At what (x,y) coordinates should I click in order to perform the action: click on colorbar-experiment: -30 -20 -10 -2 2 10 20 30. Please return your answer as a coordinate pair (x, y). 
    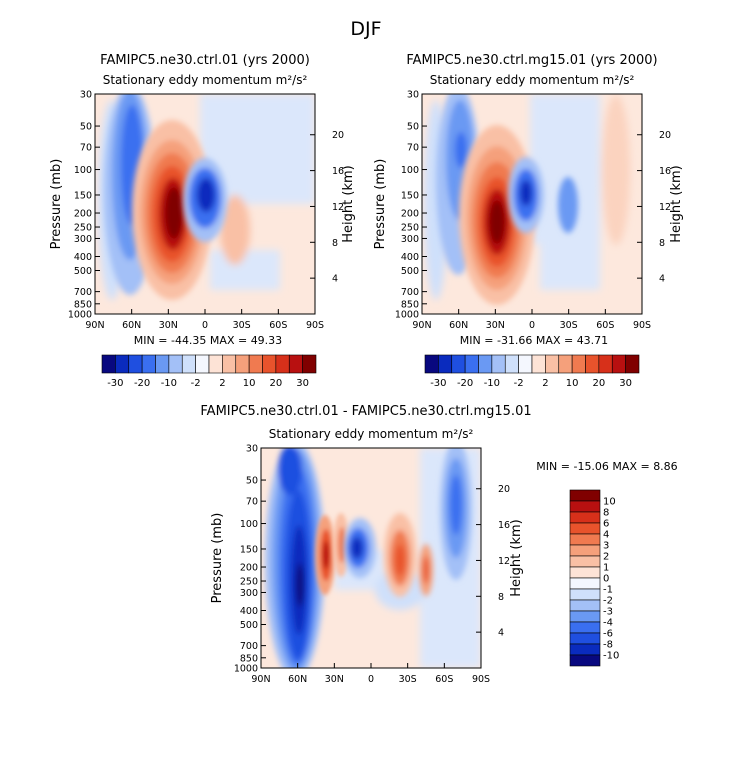
    Looking at the image, I should click on (532, 371).